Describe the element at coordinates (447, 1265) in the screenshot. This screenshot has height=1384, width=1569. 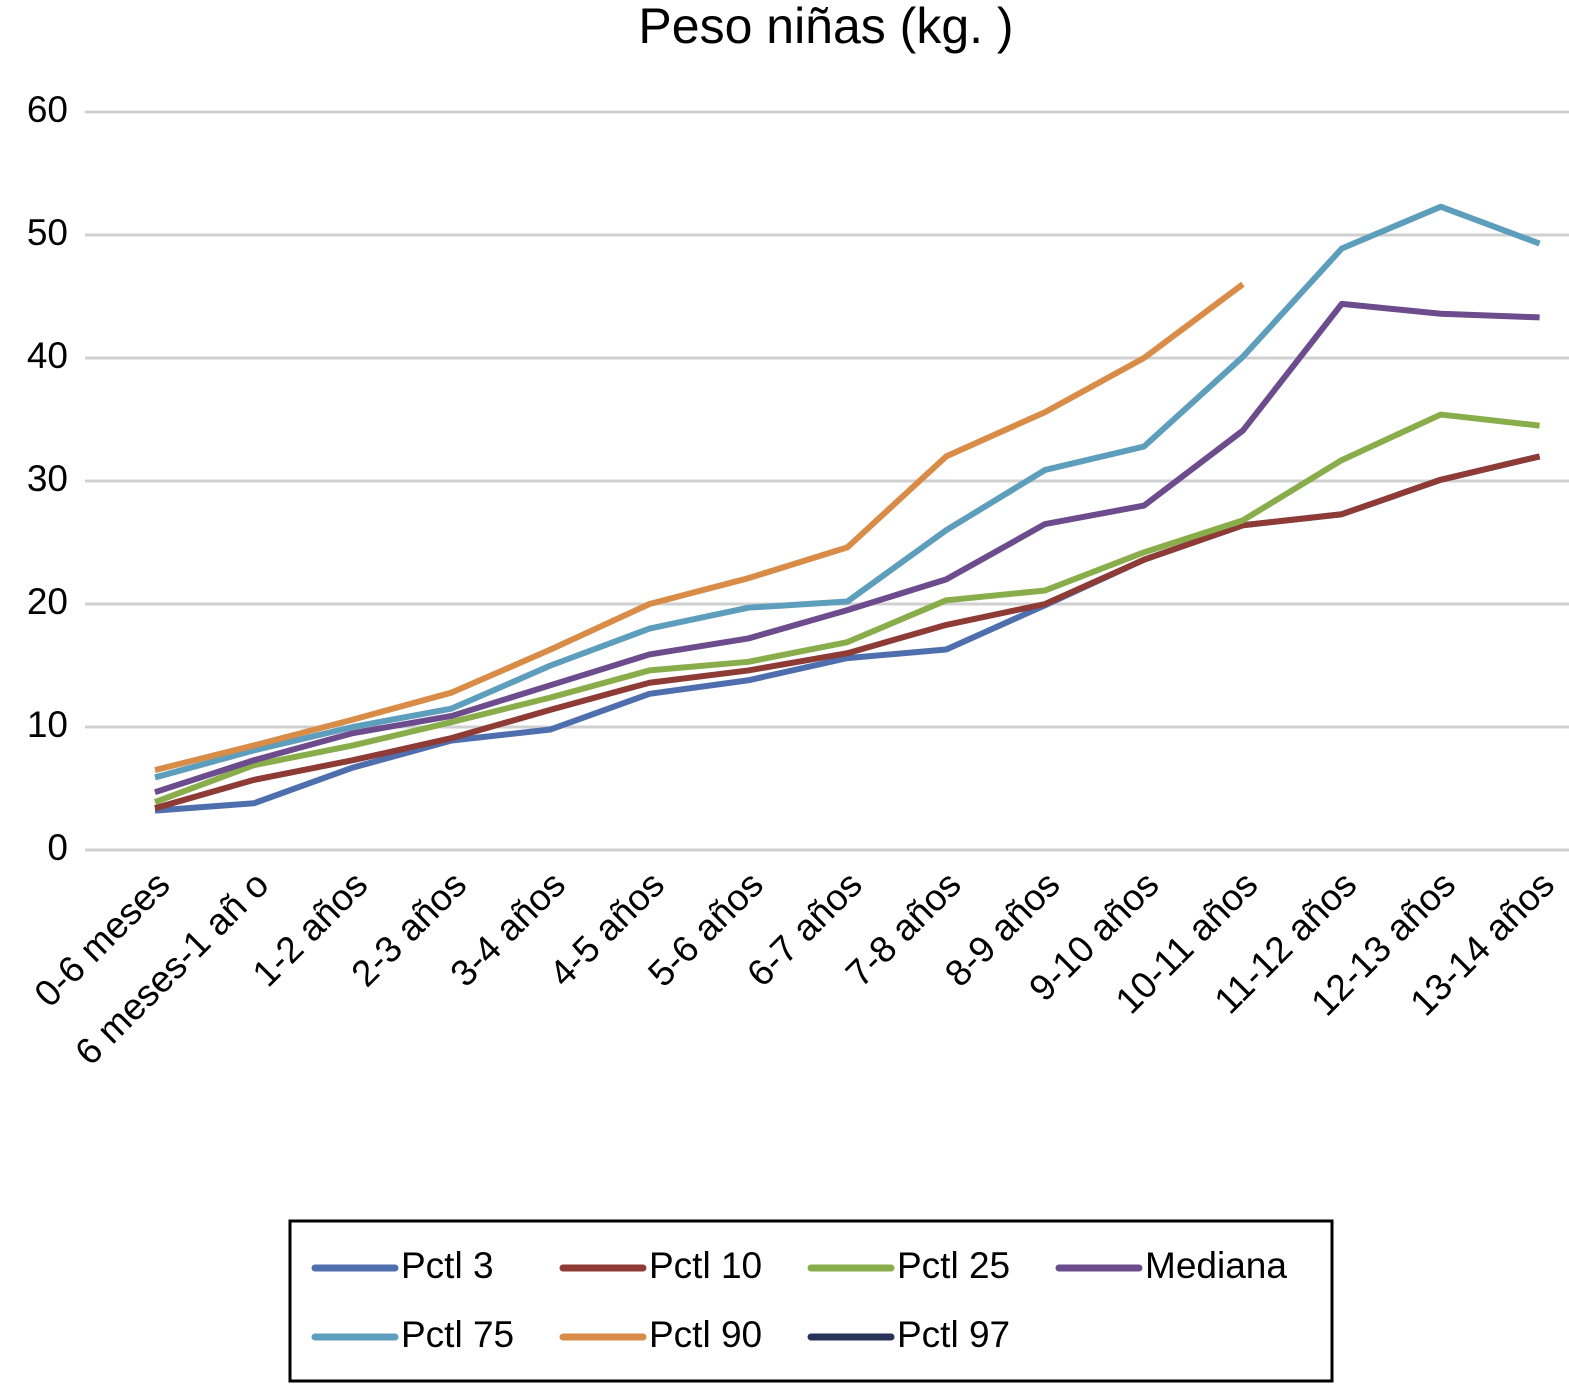
I see `legend-label: Pctl 3` at that location.